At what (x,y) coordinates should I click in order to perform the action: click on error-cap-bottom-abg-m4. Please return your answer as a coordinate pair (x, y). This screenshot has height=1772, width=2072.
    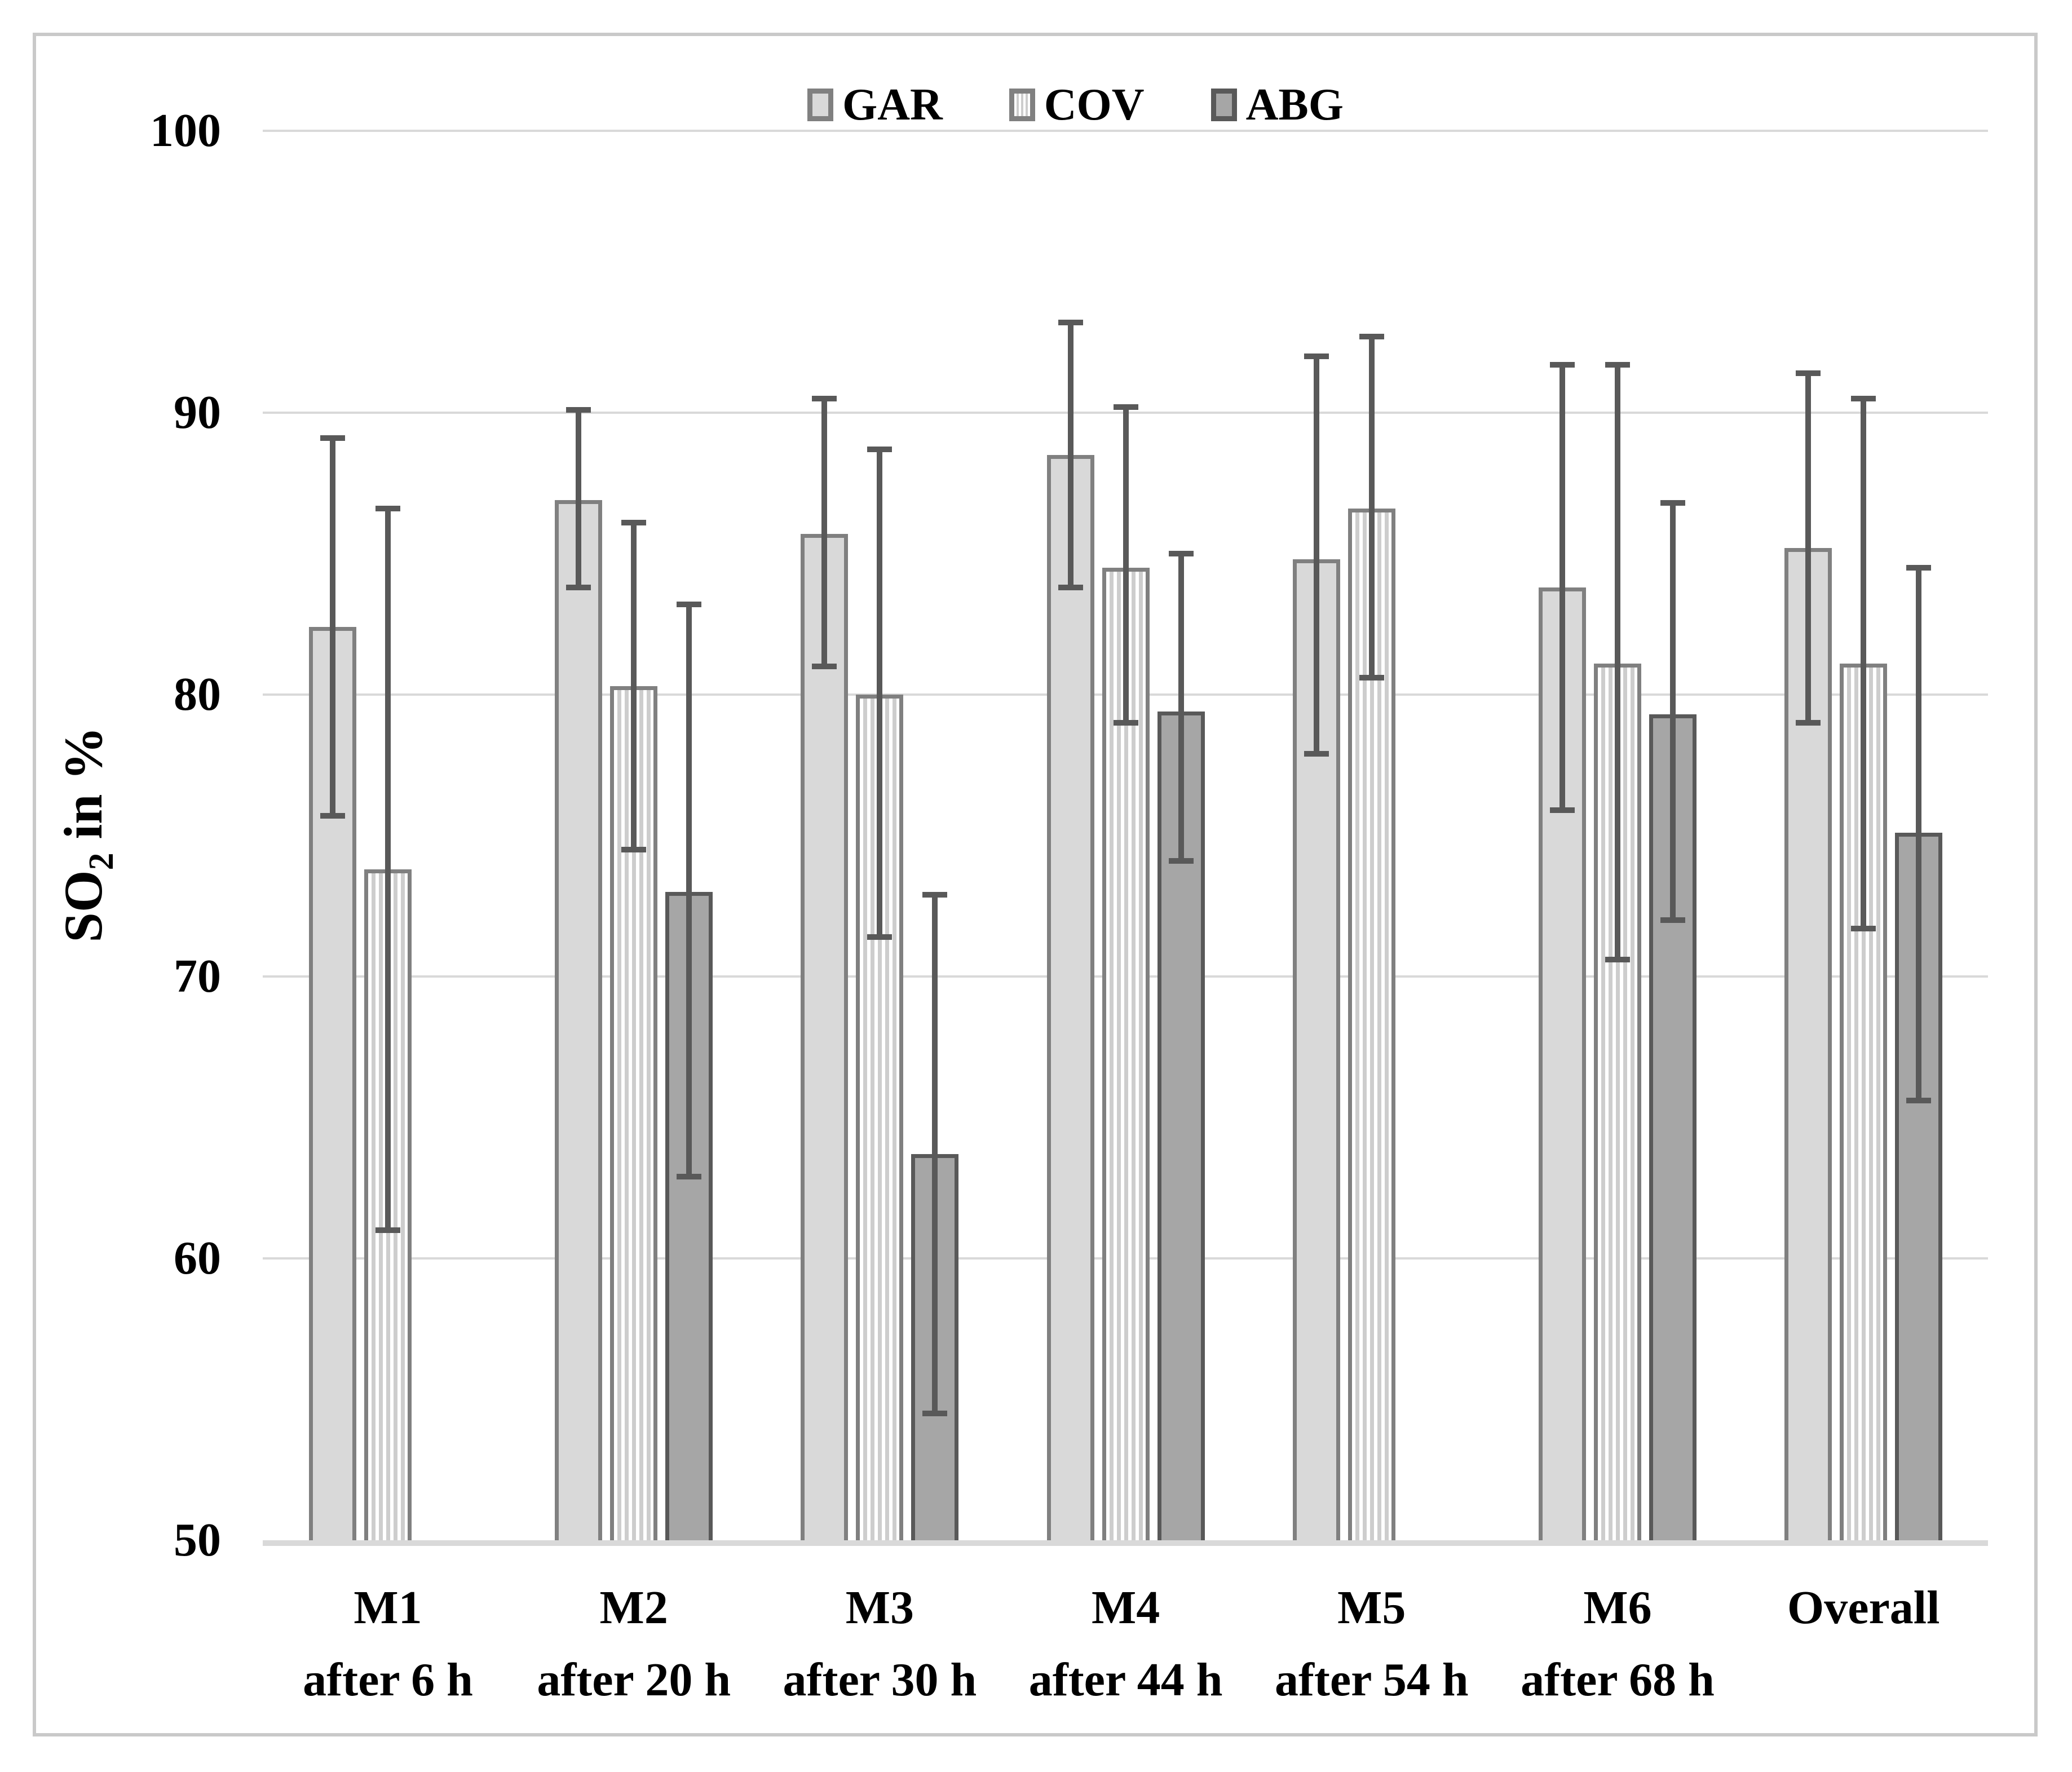
    Looking at the image, I should click on (1181, 861).